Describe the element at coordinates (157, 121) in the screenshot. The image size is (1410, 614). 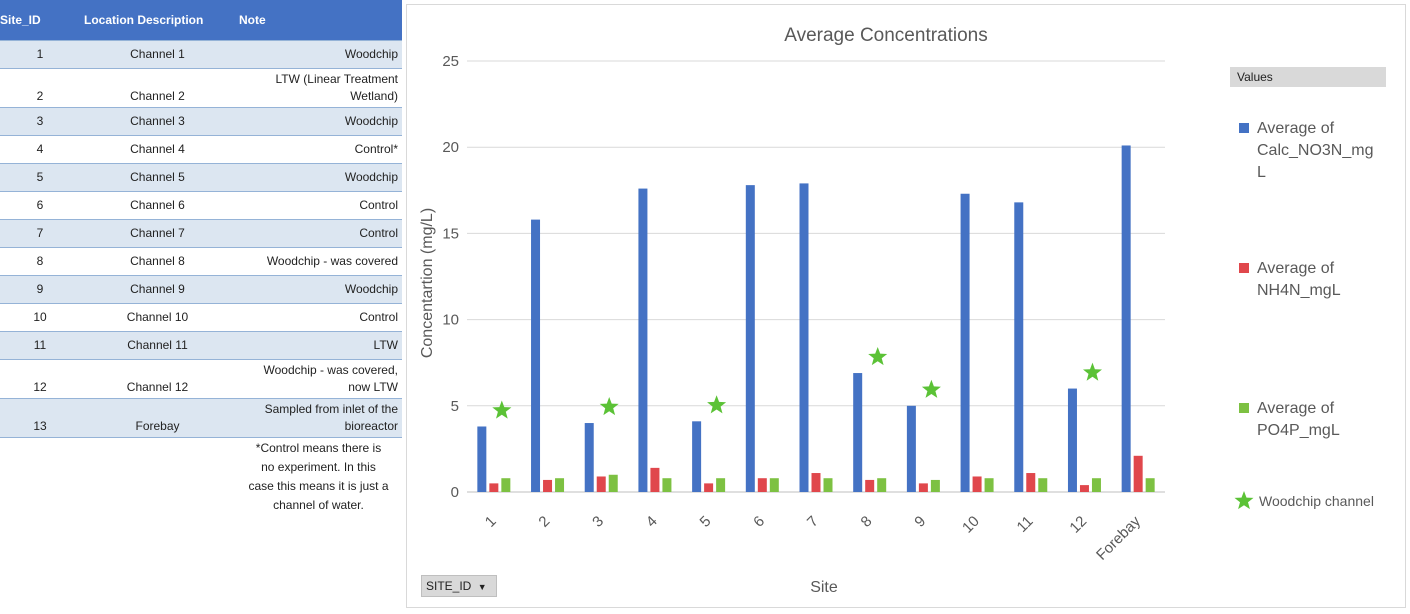
I see `location-cell: Channel 3` at that location.